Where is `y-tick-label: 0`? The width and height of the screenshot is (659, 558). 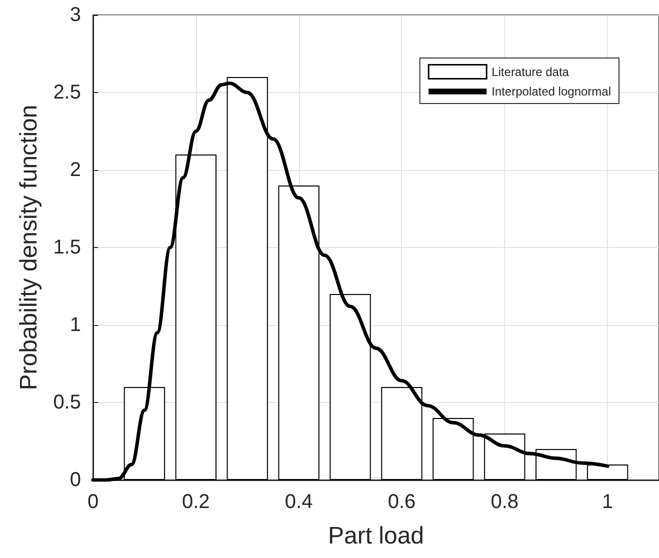
y-tick-label: 0 is located at coordinates (75, 480).